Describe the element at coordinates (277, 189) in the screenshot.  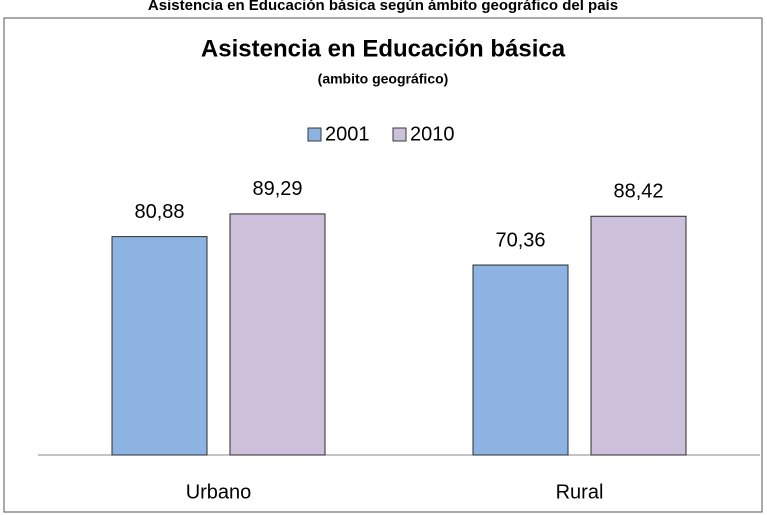
I see `data-label: 89,29` at that location.